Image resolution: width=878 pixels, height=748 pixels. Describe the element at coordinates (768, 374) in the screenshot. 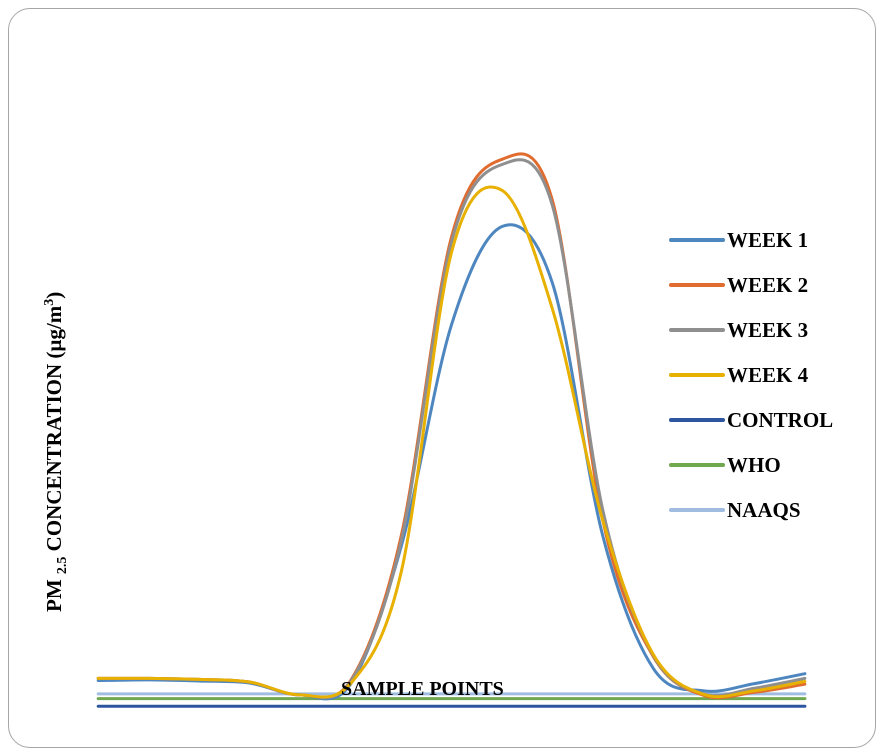

I see `legend-label: WEEK 4` at that location.